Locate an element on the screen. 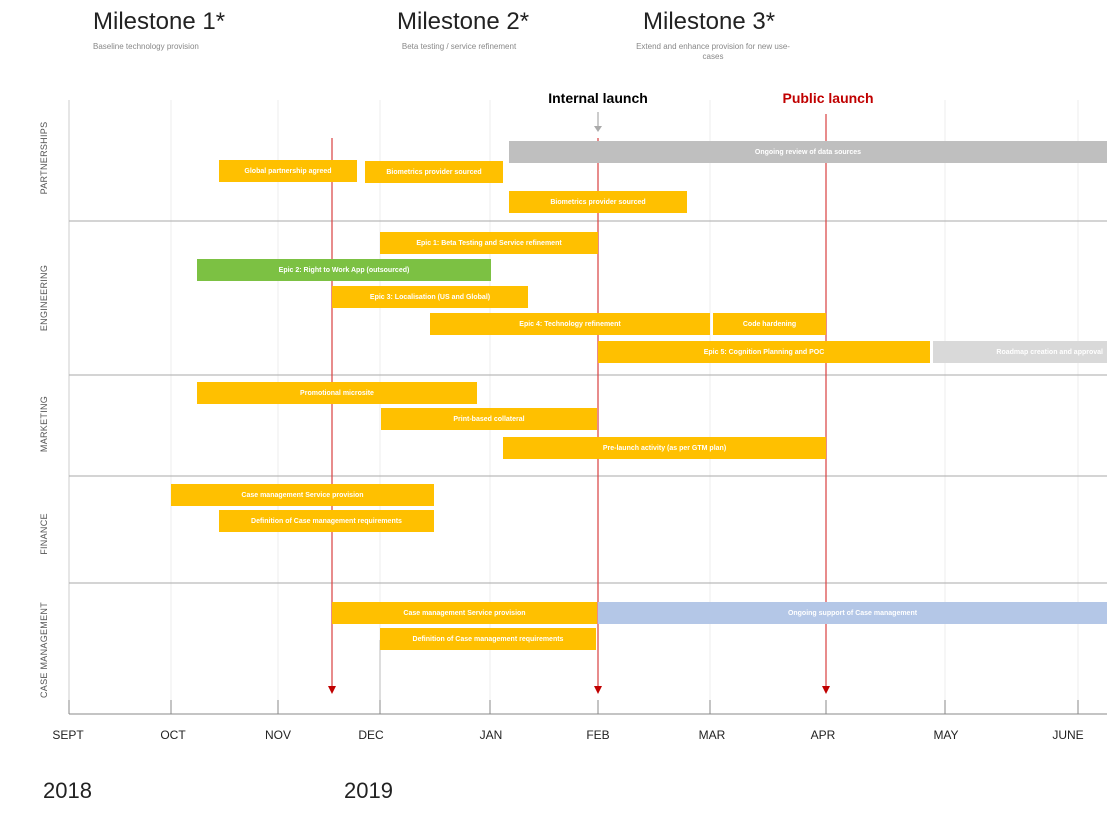  task-bar: Print-based collateral is located at coordinates (489, 419).